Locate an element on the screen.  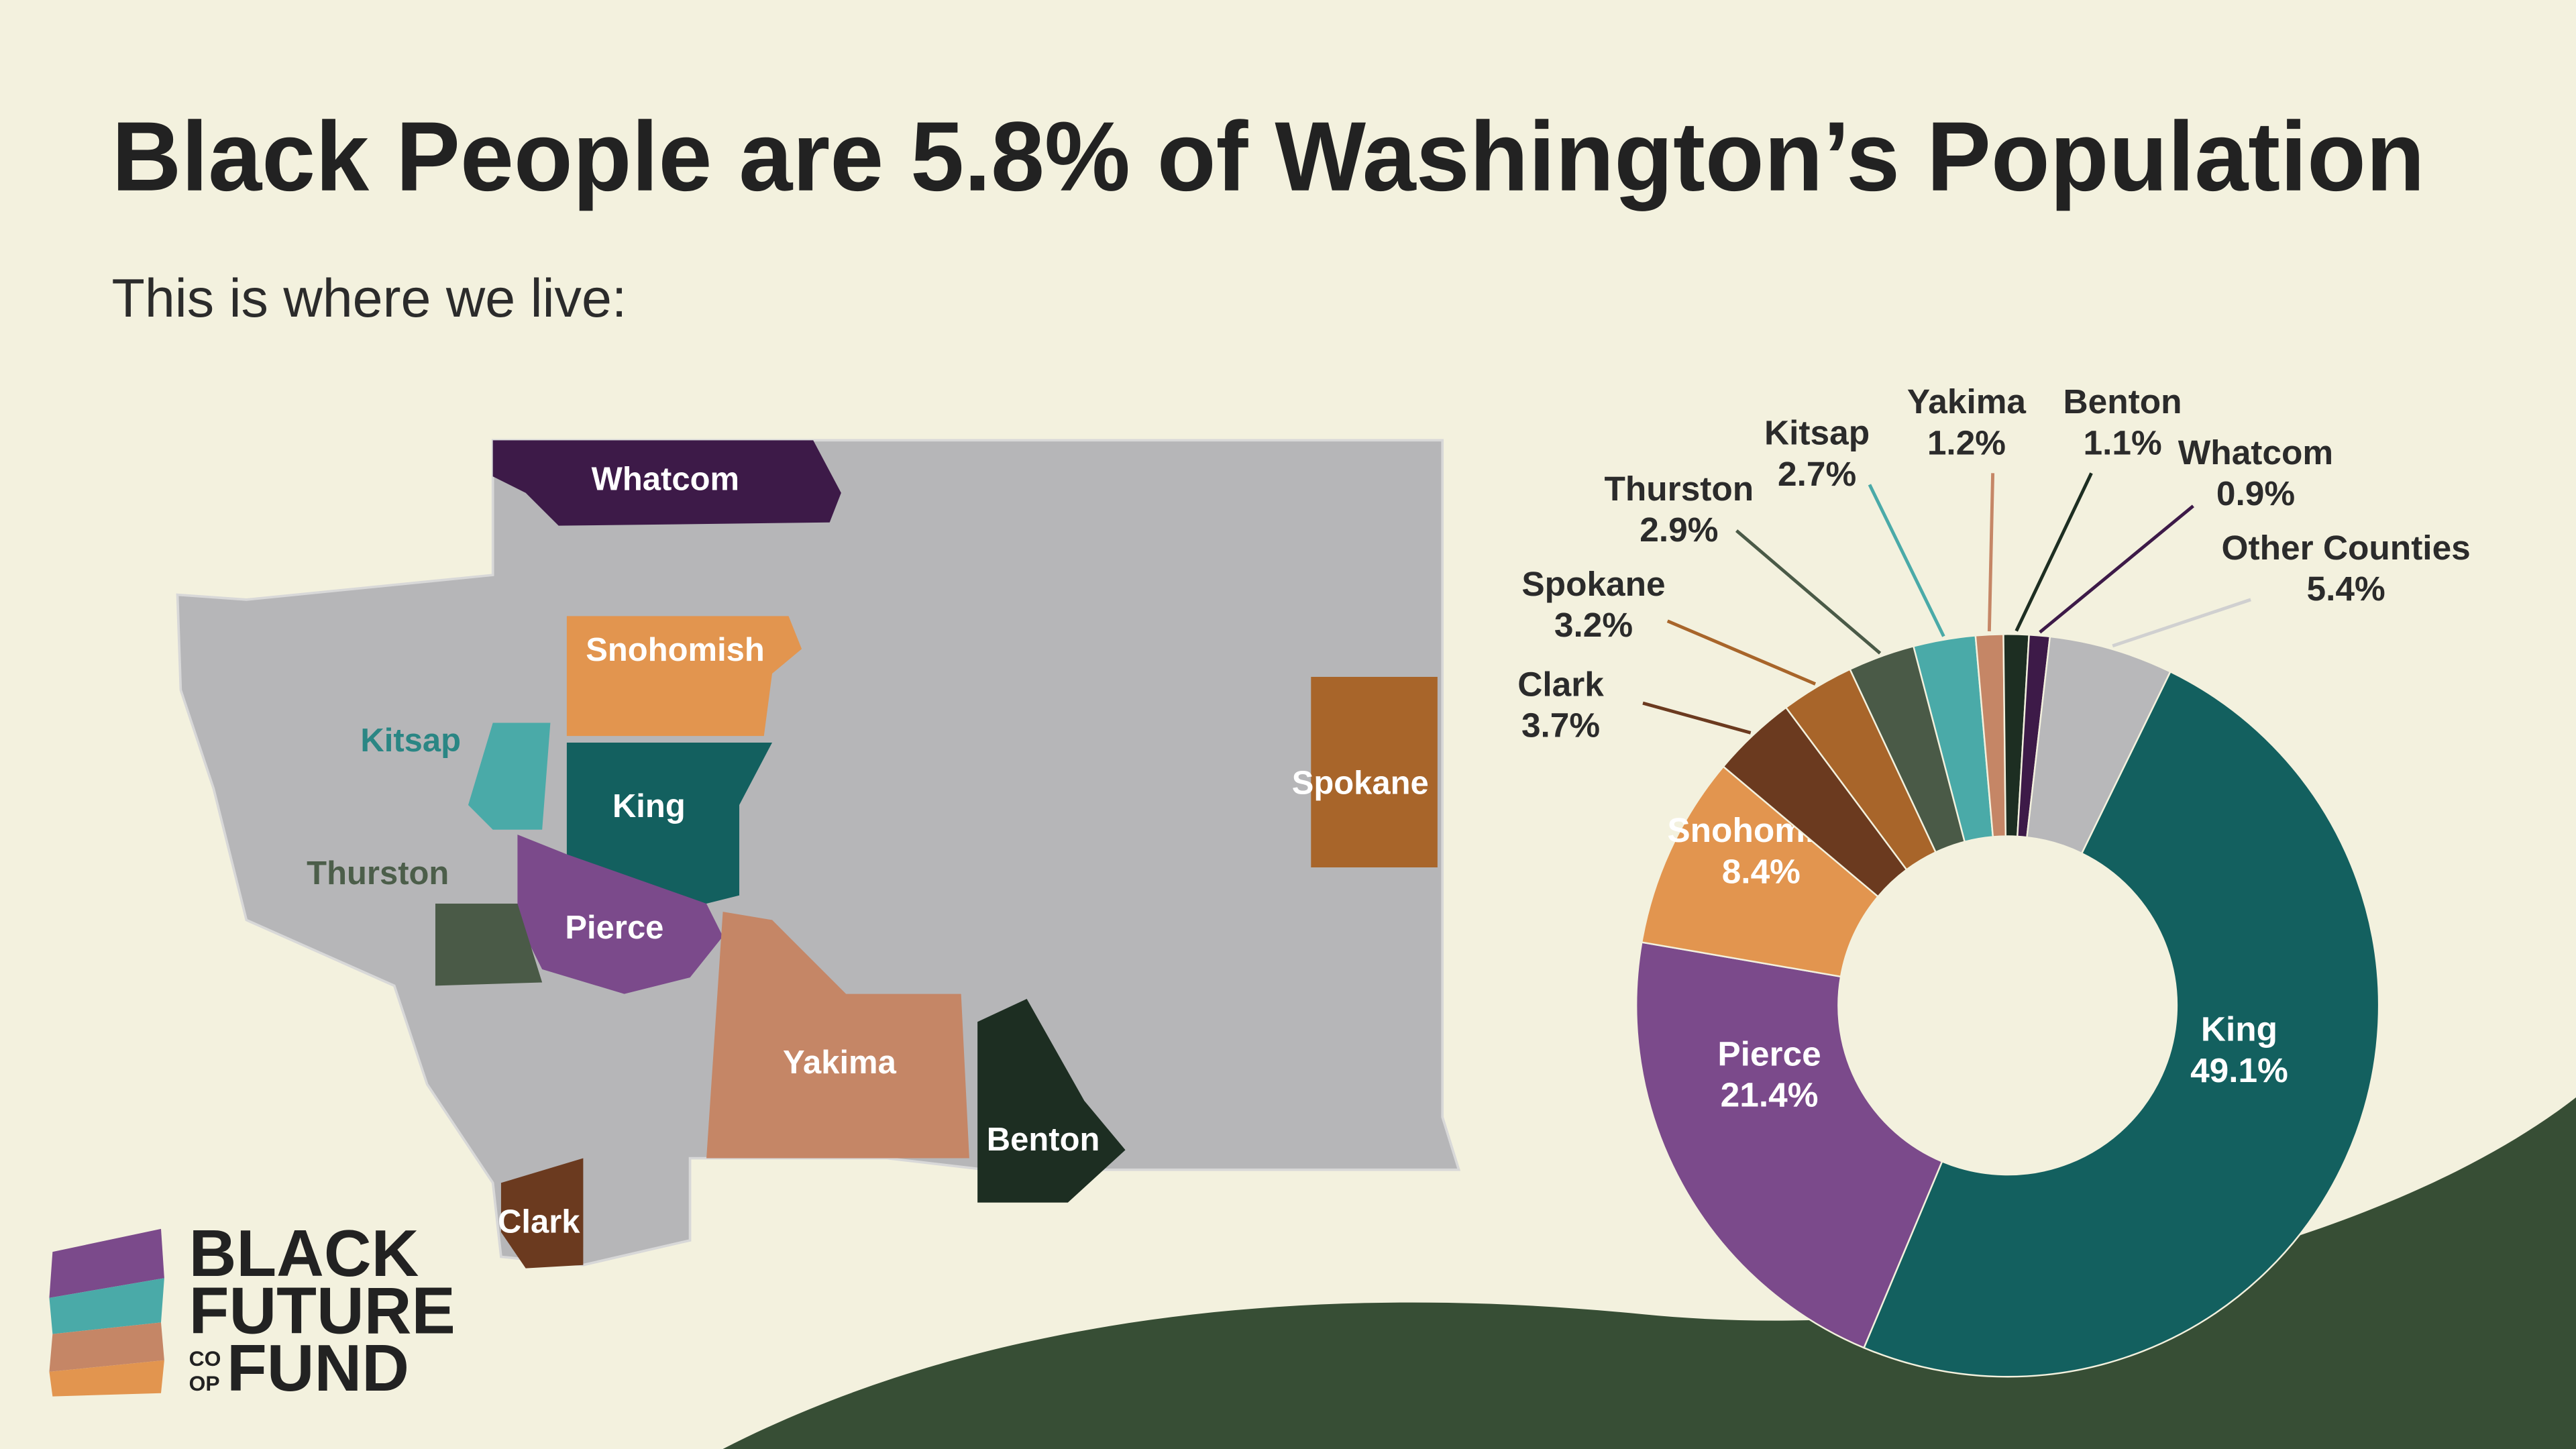
slice-category: Pierce is located at coordinates (1769, 1053).